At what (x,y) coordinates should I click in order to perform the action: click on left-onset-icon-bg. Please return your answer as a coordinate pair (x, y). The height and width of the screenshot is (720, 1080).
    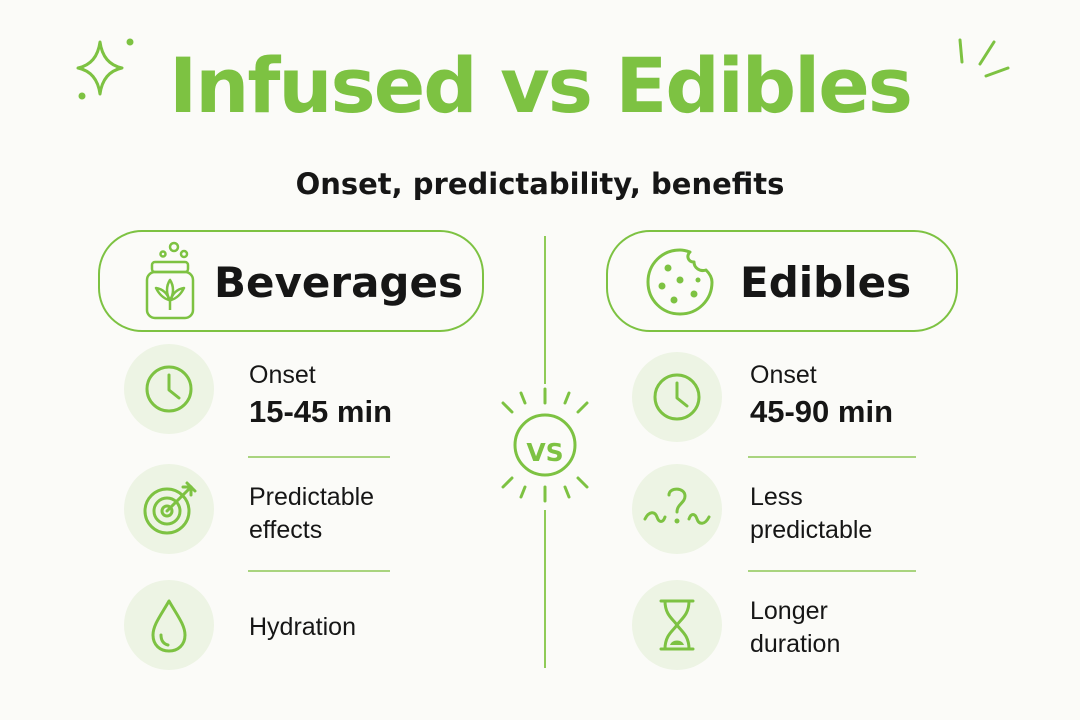
    Looking at the image, I should click on (169, 389).